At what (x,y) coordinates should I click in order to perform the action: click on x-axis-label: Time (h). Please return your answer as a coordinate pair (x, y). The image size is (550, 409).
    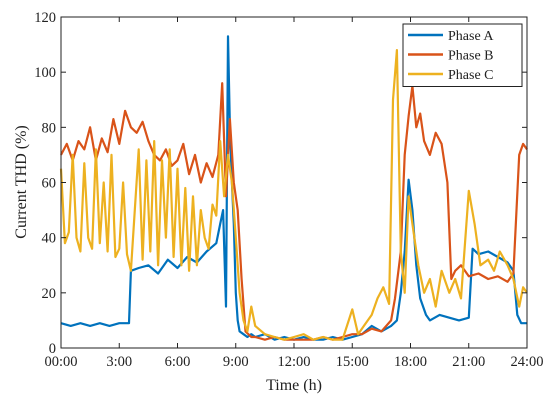
    Looking at the image, I should click on (294, 385).